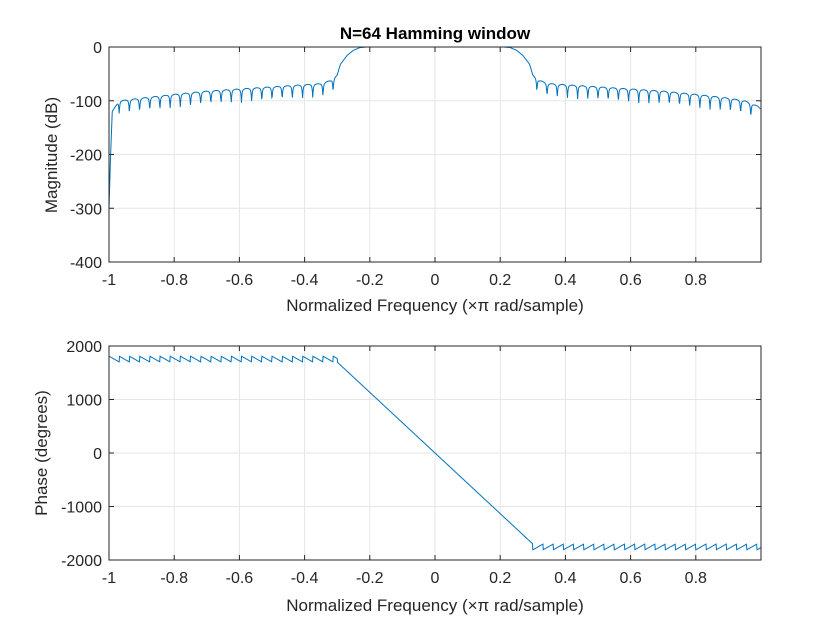  What do you see at coordinates (435, 605) in the screenshot?
I see `phase-xlabel: Normalized Frequency (×π rad/sample)` at bounding box center [435, 605].